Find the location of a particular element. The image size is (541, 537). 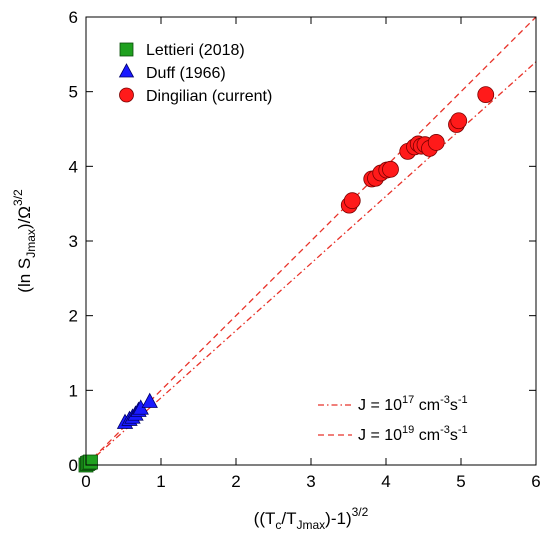

x-axis-title-sup: 3/2 is located at coordinates (360, 512).